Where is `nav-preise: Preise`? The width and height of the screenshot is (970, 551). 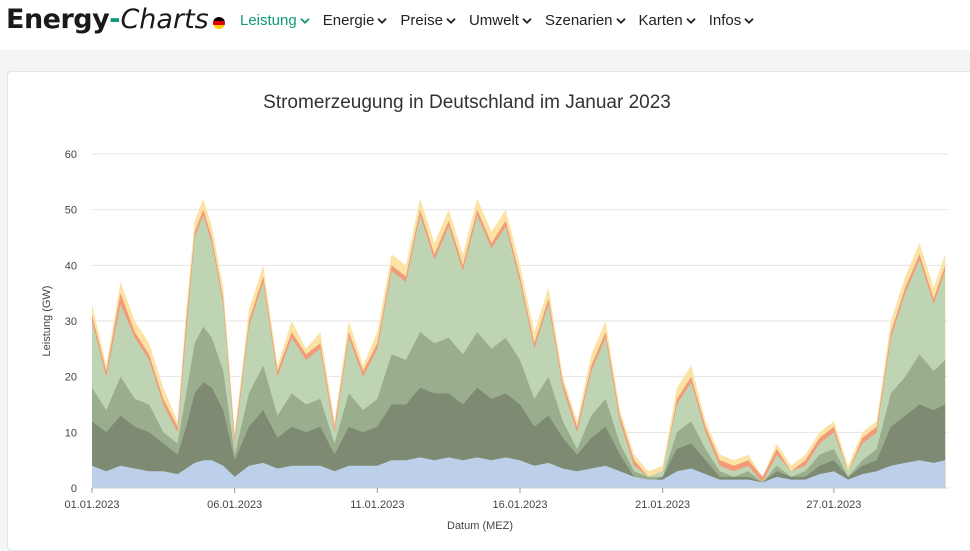
nav-preise: Preise is located at coordinates (428, 20).